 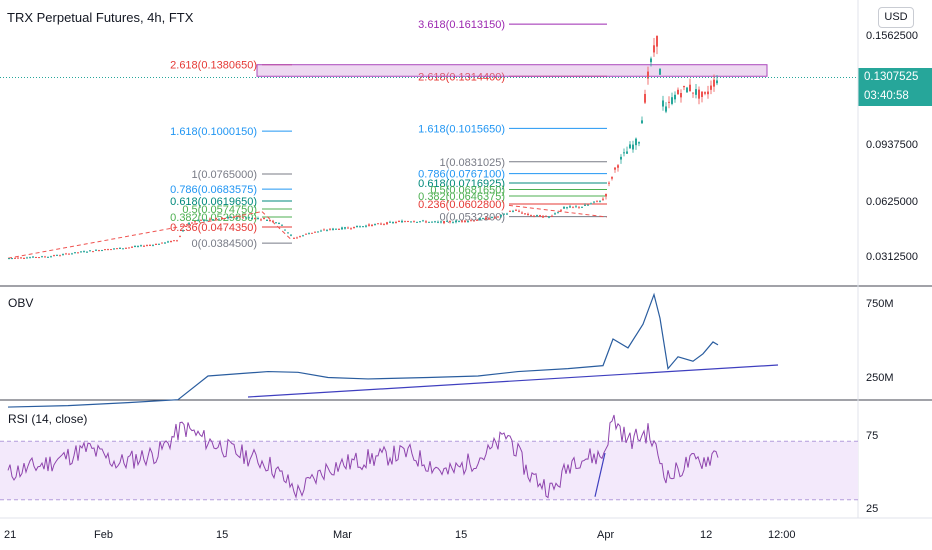 What do you see at coordinates (518, 190) in the screenshot?
I see `fib-level: 0.5(0.0681650)` at bounding box center [518, 190].